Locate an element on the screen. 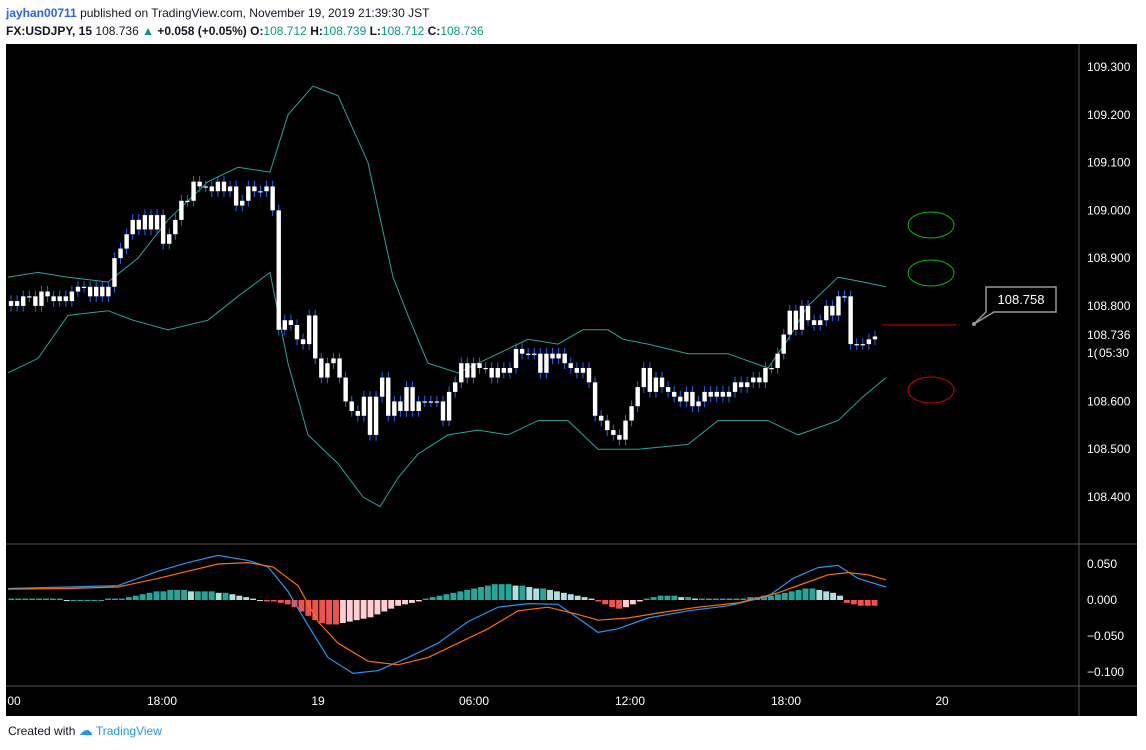 This screenshot has height=750, width=1146. green-ellipse-lower is located at coordinates (931, 273).